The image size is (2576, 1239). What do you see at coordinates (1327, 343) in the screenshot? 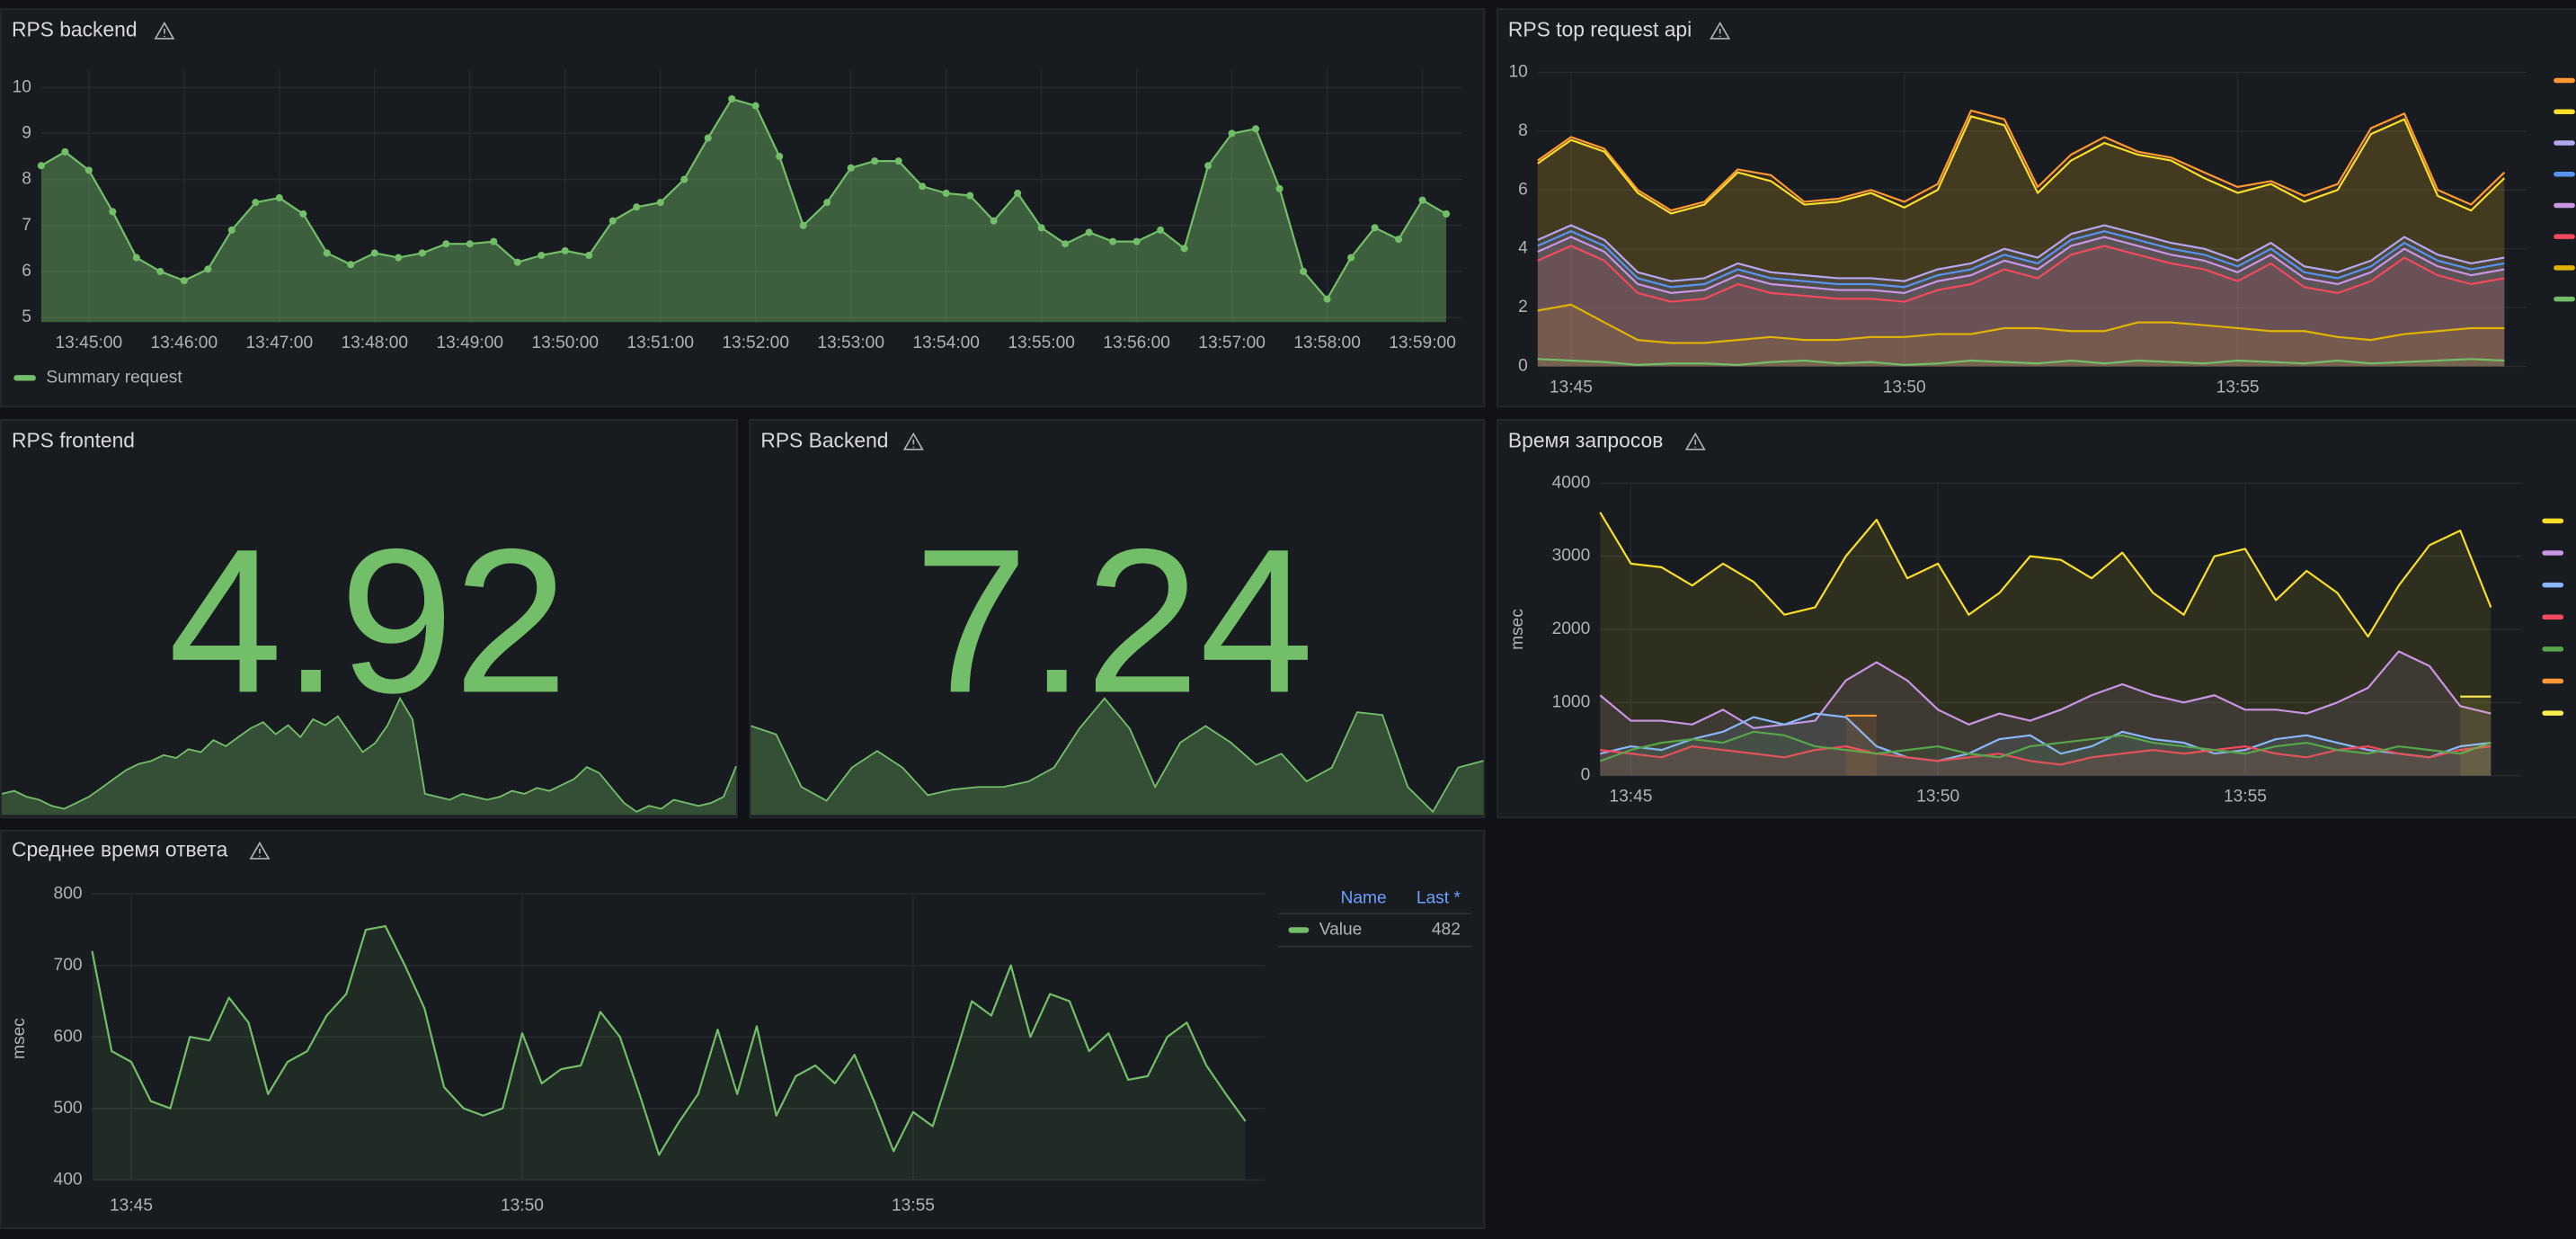
I see `x-tick-label: 13:58:00` at bounding box center [1327, 343].